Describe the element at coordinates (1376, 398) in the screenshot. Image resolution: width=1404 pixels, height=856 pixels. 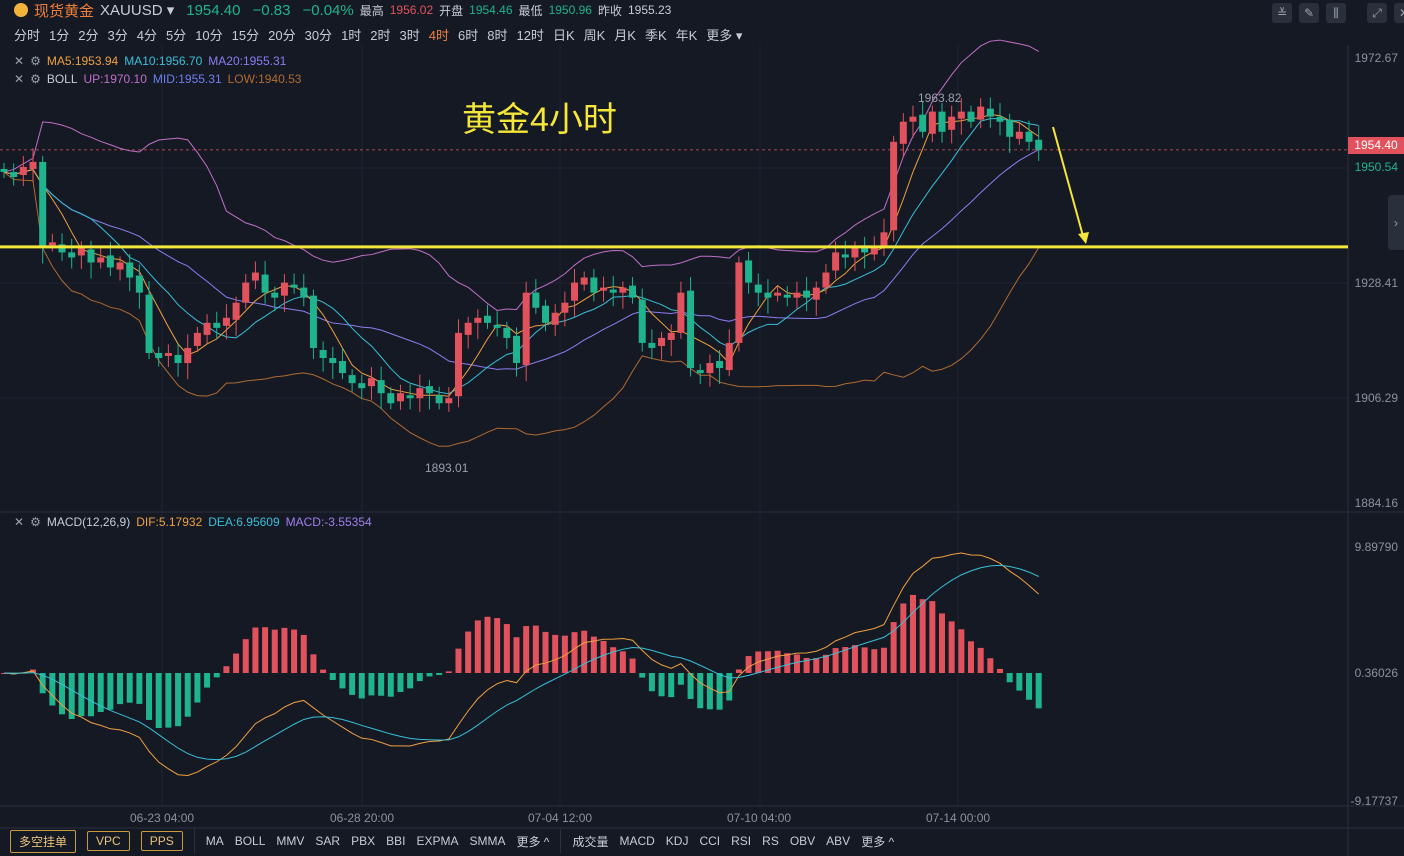
I see `price-tick: 1906.29` at that location.